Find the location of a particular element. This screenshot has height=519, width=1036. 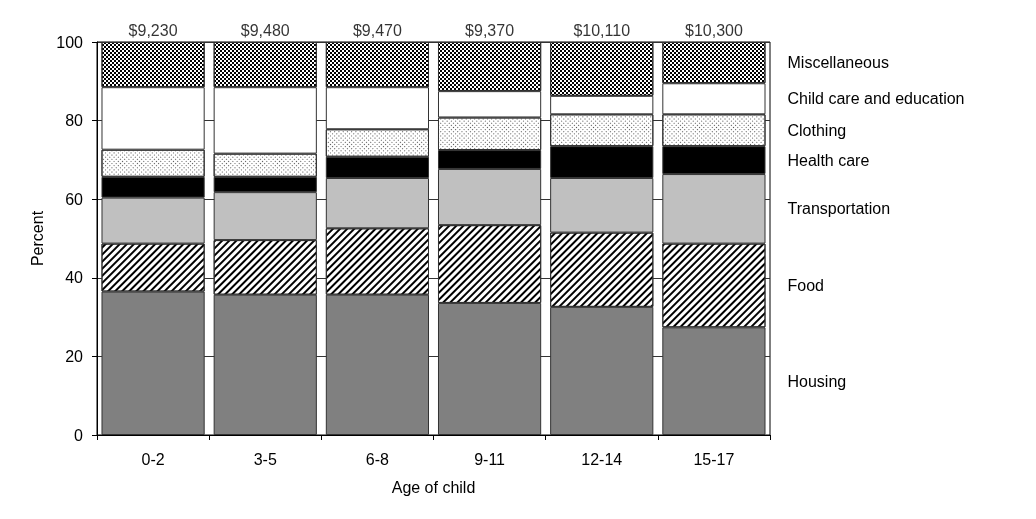

y-tick-label: 20 is located at coordinates (74, 356).